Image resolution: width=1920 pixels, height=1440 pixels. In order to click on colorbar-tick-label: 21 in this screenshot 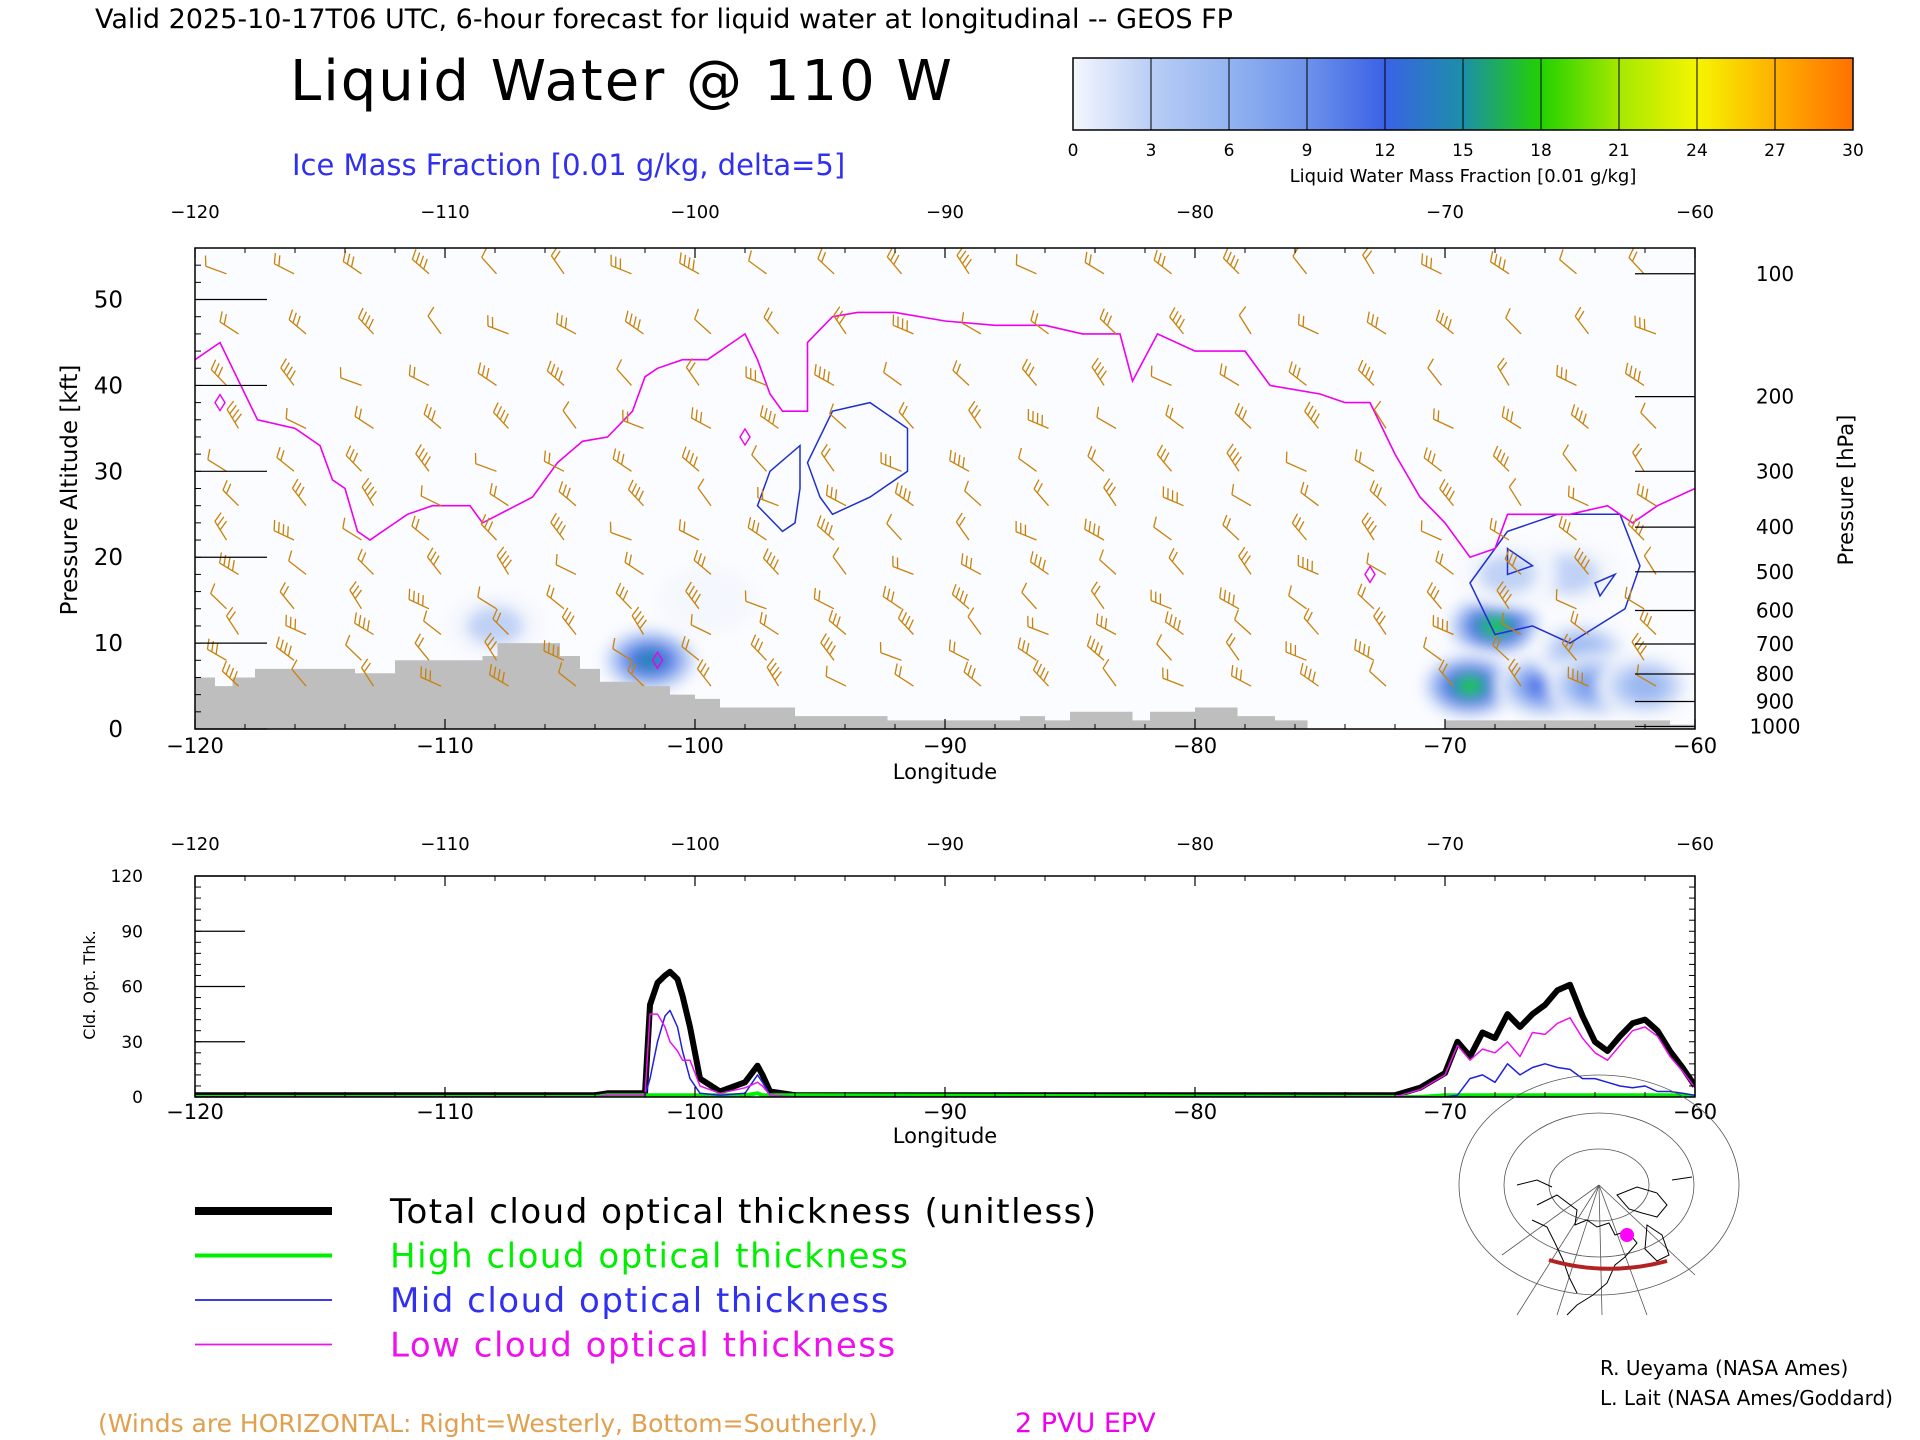, I will do `click(1619, 151)`.